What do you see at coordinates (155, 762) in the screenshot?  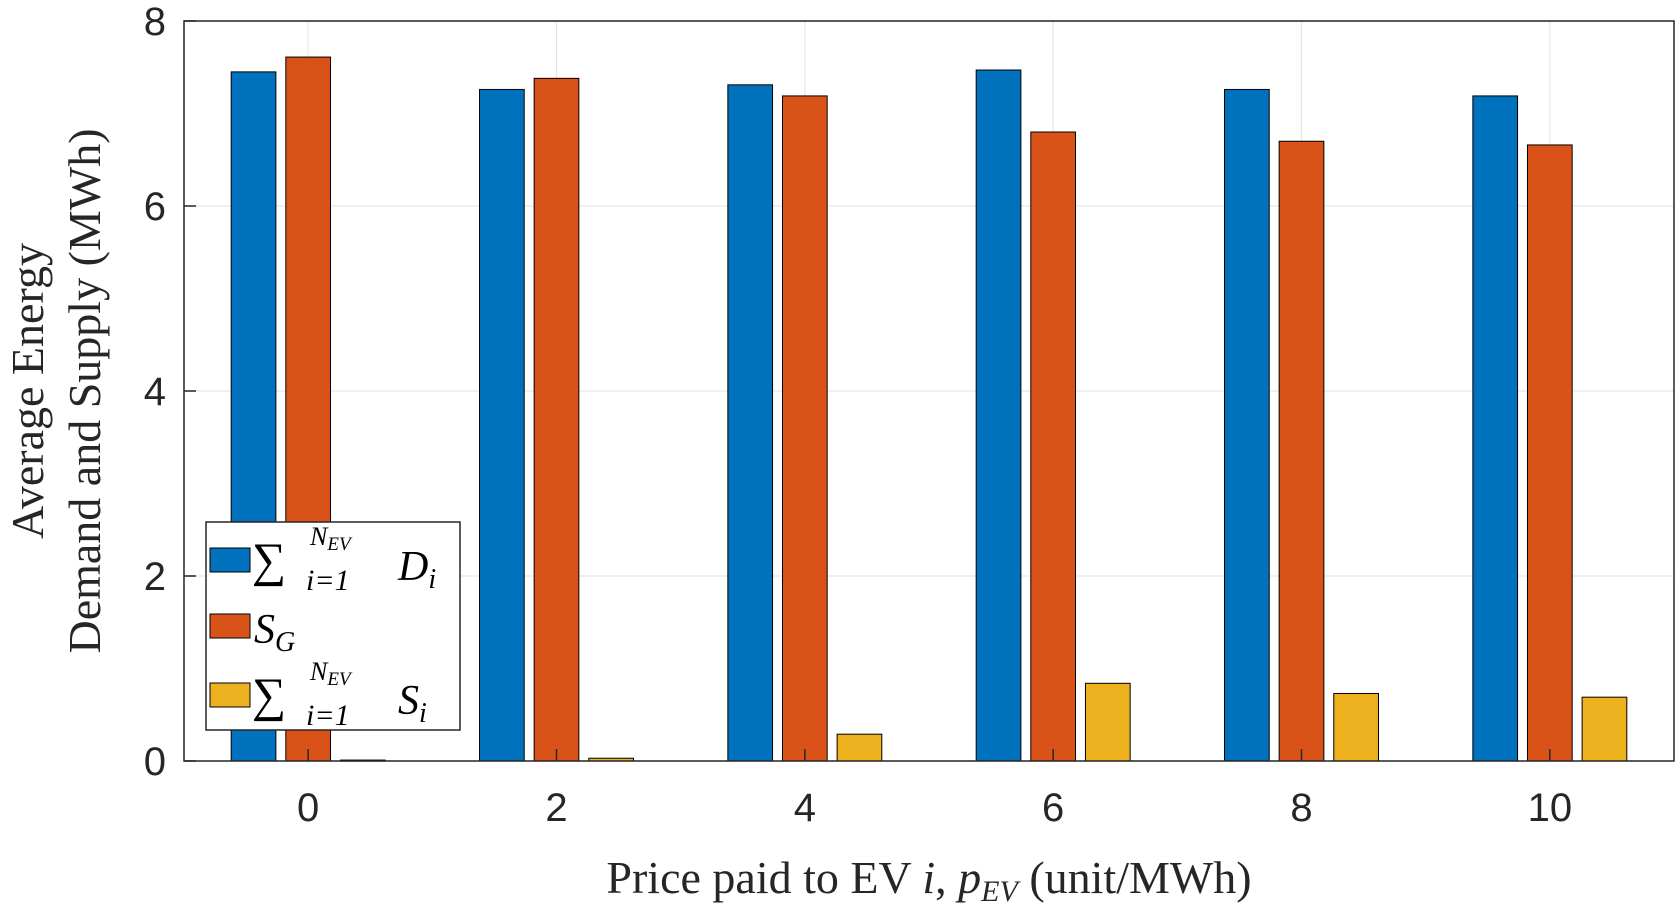 I see `y-tick-label: 0` at bounding box center [155, 762].